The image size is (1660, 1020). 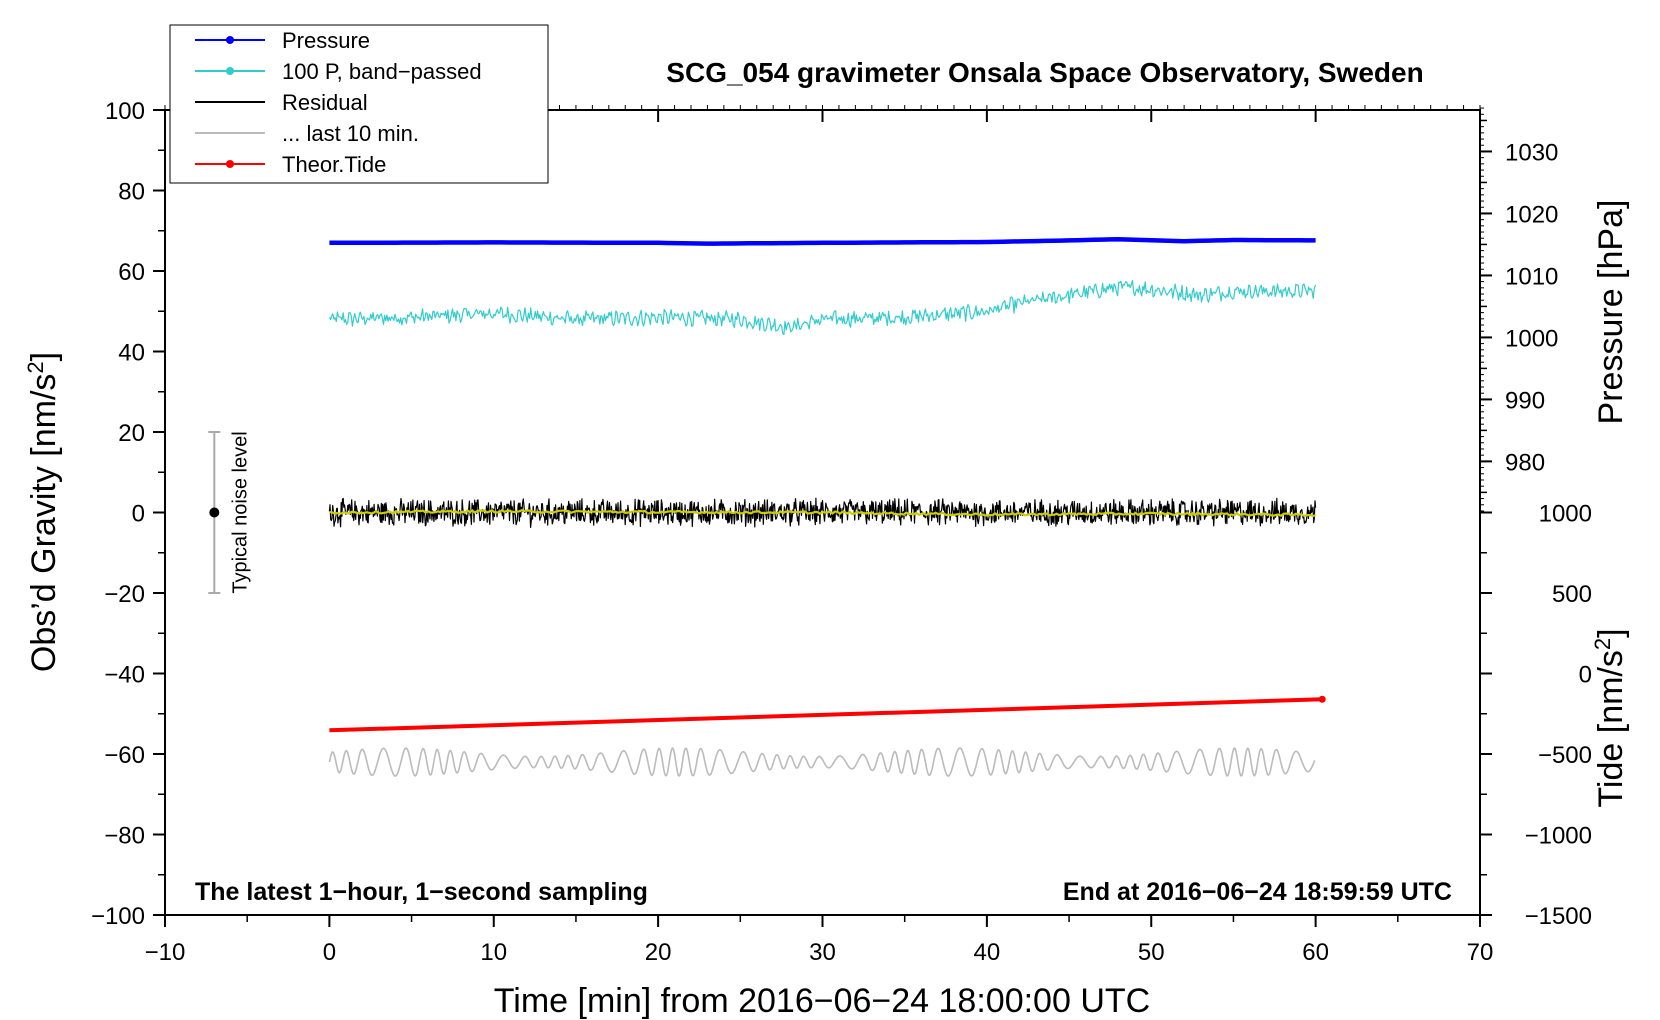 I want to click on tide-tick-label: −1000, so click(x=1558, y=836).